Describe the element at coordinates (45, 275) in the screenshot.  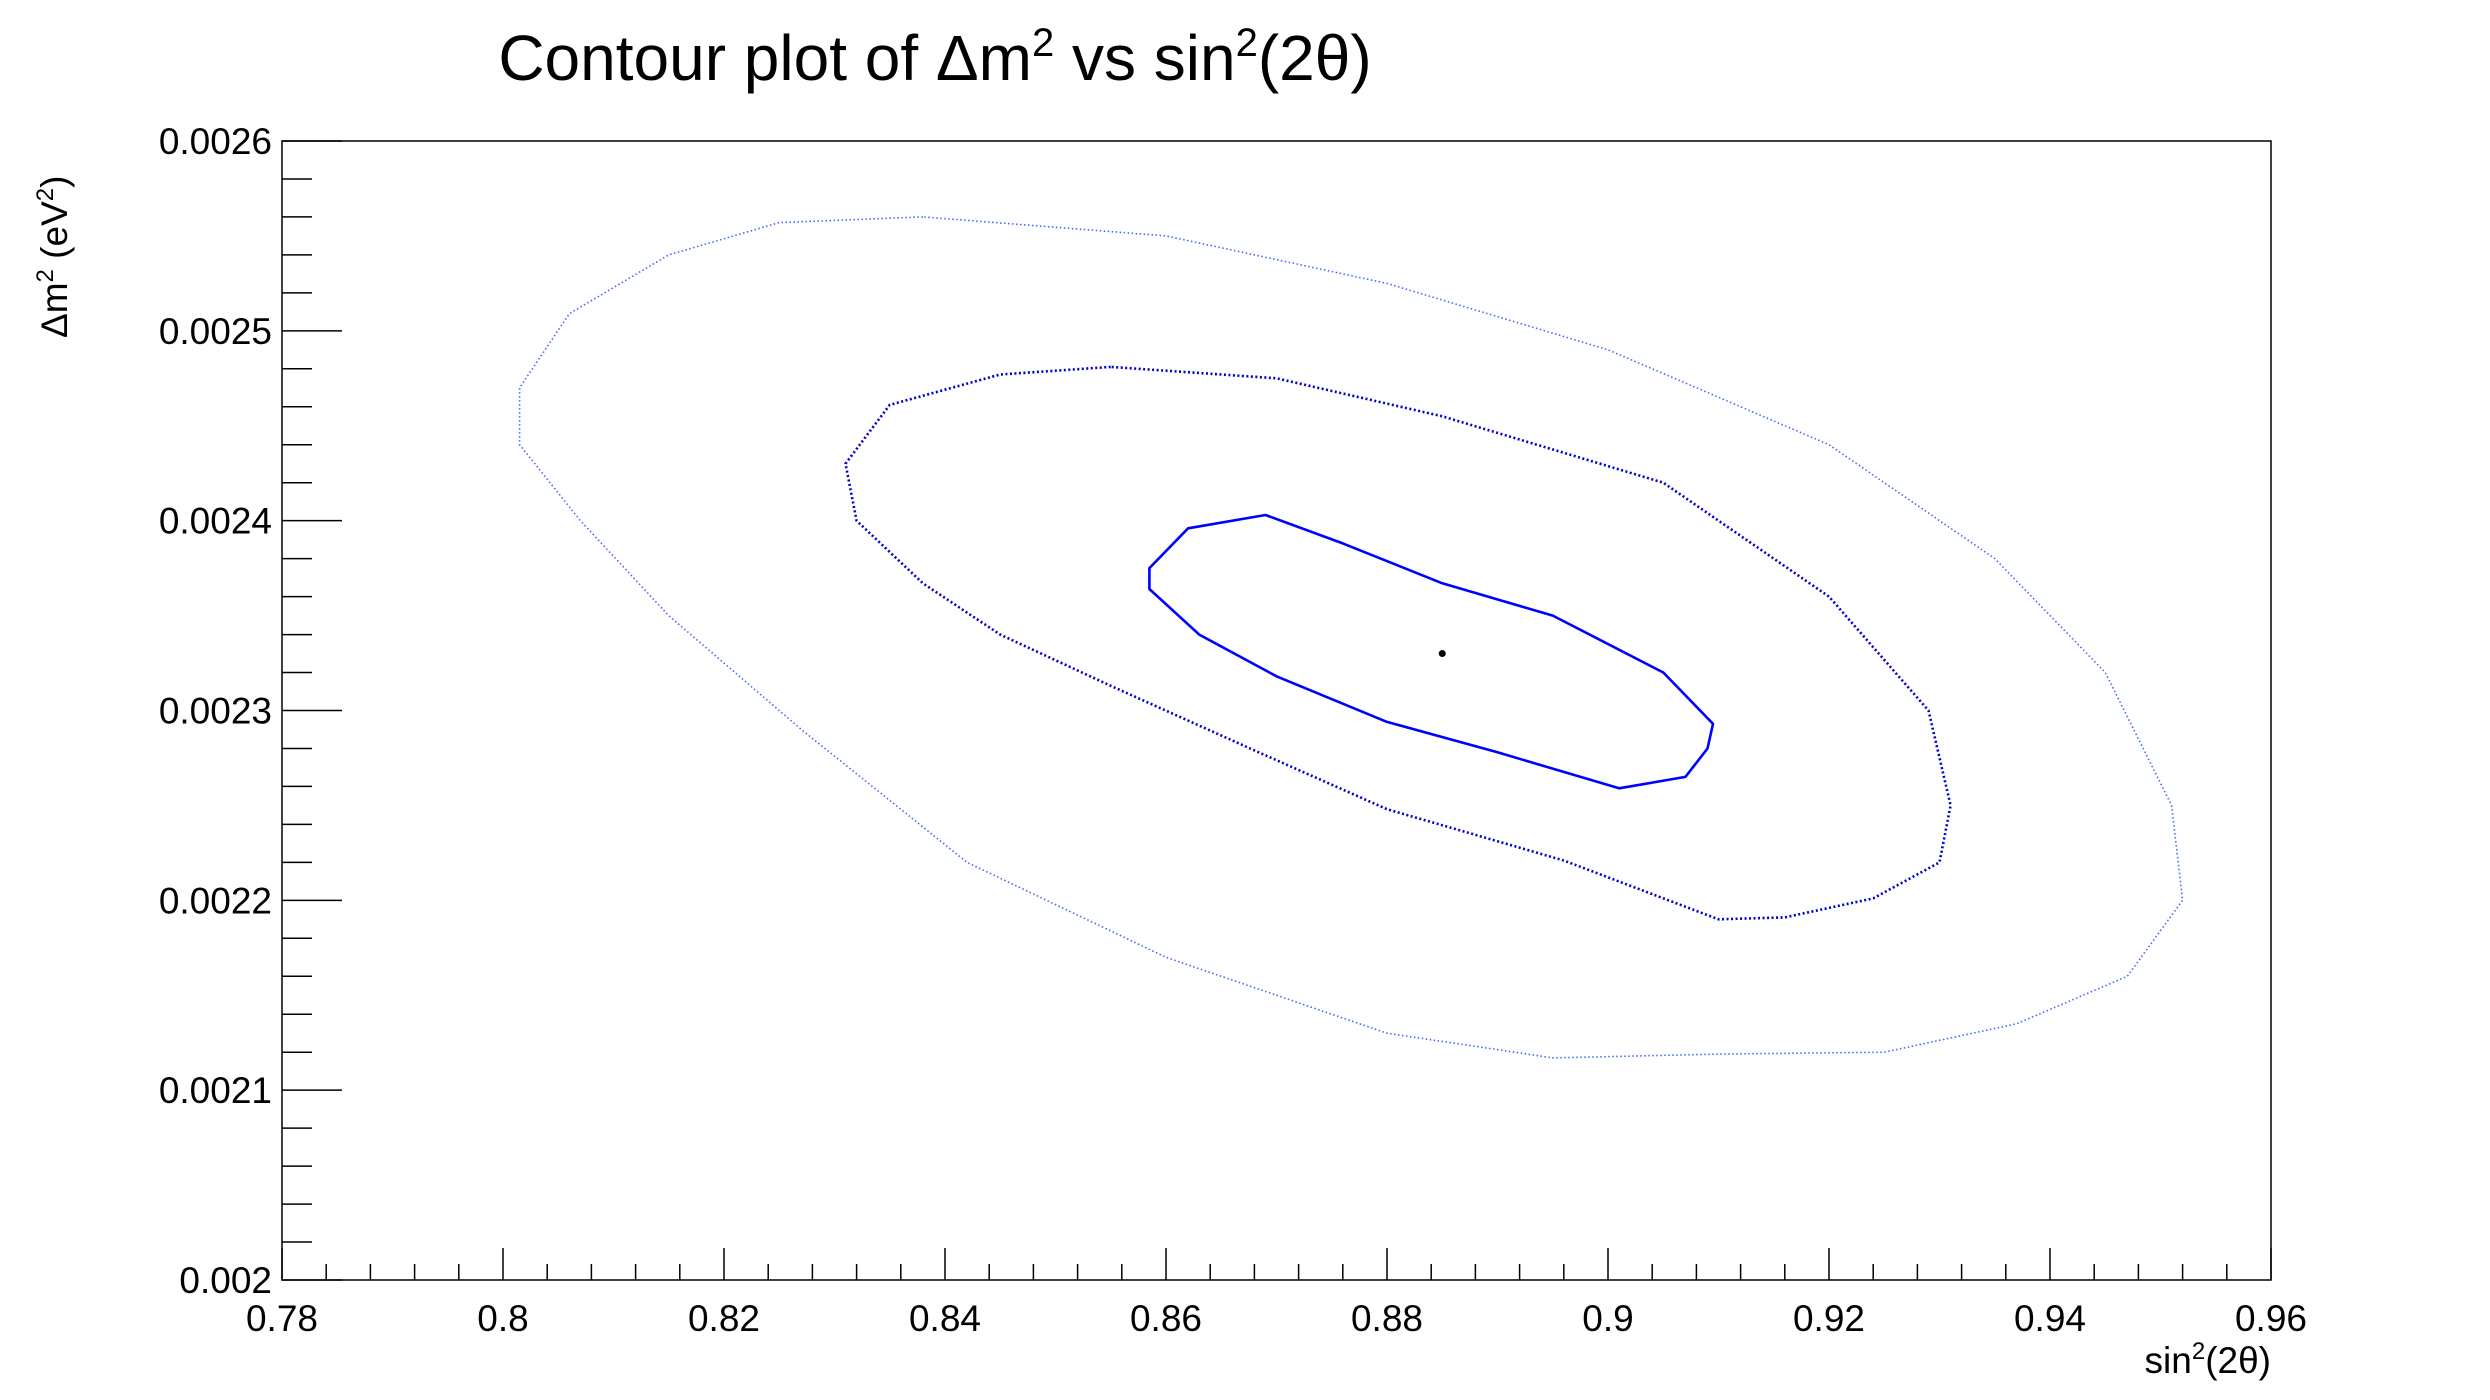
I see `y-axis-title-sup1: 2` at that location.